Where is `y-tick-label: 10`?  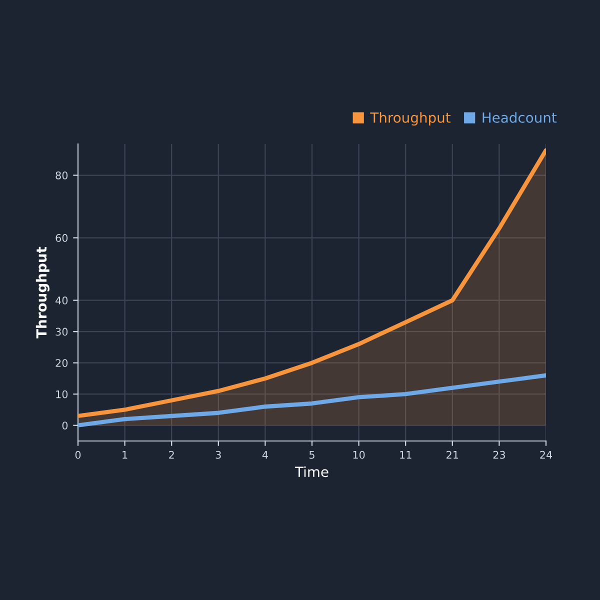 y-tick-label: 10 is located at coordinates (62, 394).